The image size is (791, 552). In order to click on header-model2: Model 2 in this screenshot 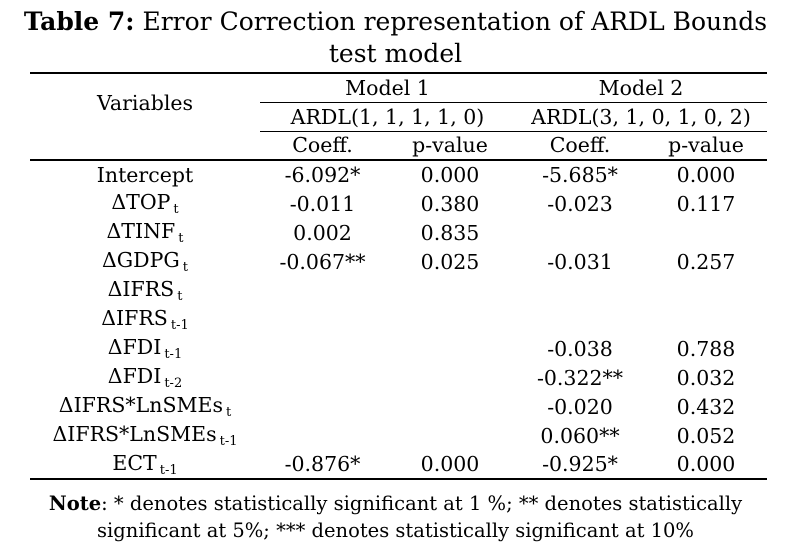, I will do `click(641, 88)`.